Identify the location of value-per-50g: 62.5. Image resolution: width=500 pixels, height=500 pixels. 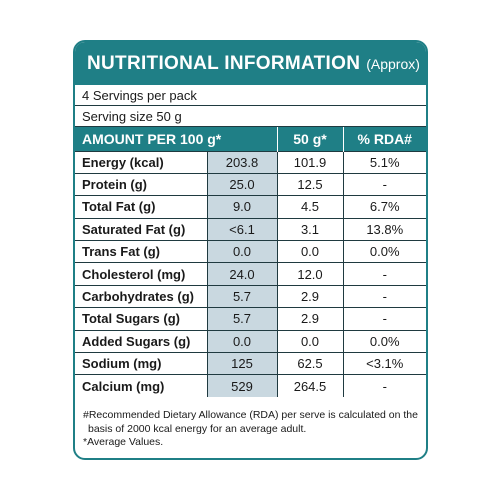
(309, 363).